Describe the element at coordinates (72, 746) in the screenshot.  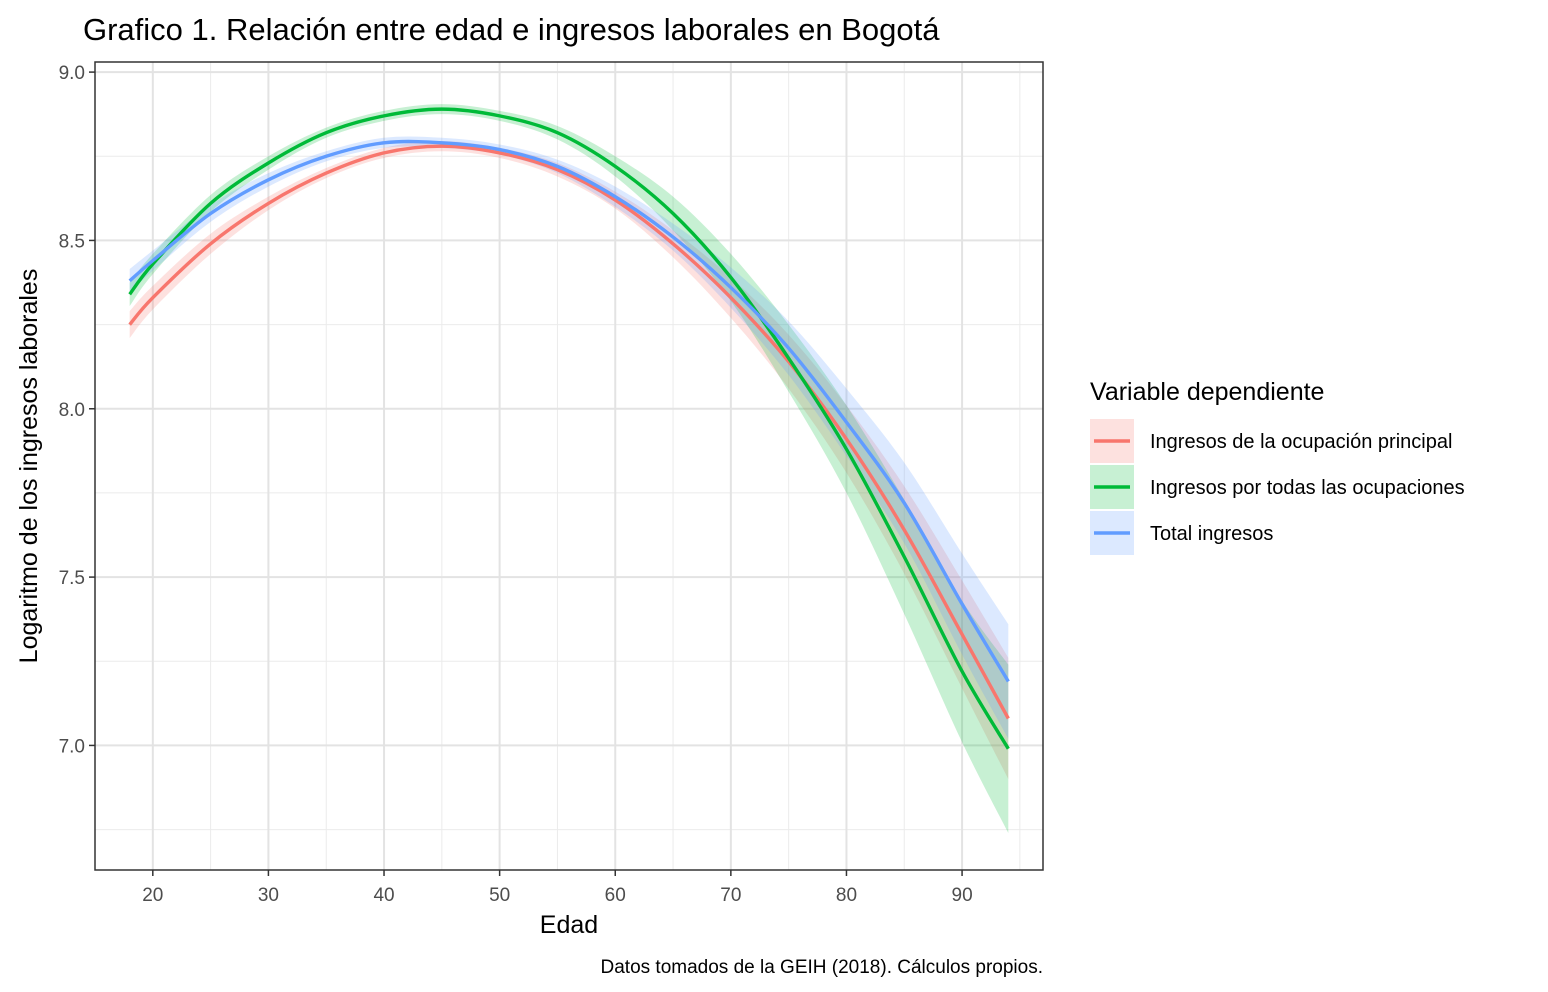
I see `y-tick-label: 7.0` at that location.